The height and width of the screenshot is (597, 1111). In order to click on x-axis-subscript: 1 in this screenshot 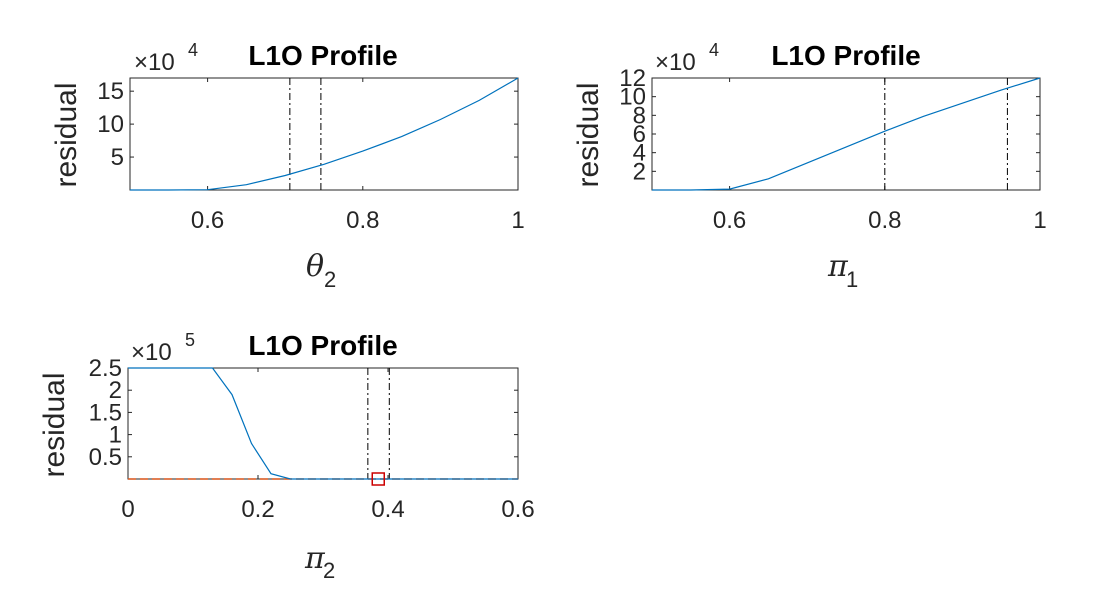, I will do `click(852, 279)`.